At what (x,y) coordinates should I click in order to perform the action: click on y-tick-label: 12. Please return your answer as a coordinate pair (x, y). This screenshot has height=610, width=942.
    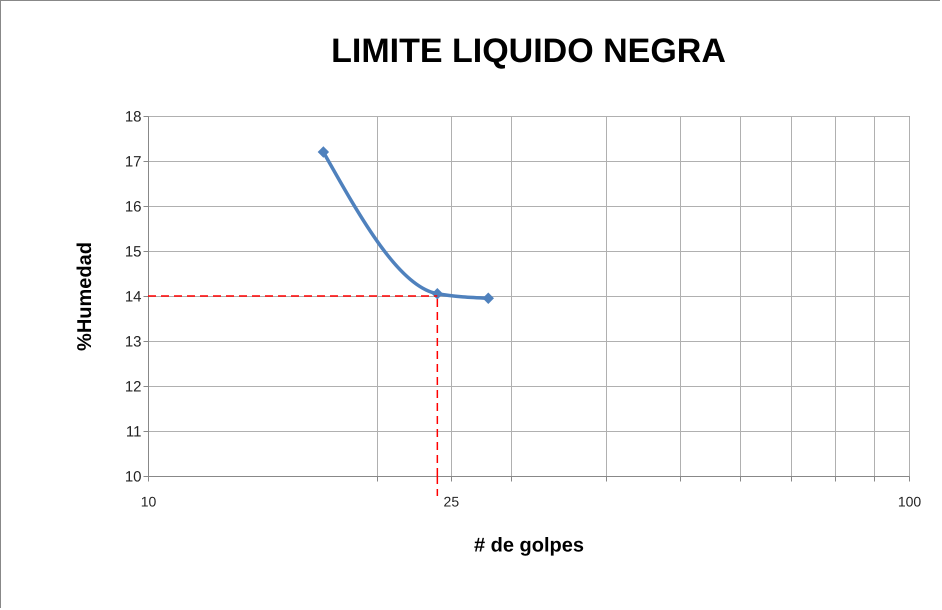
    Looking at the image, I should click on (133, 387).